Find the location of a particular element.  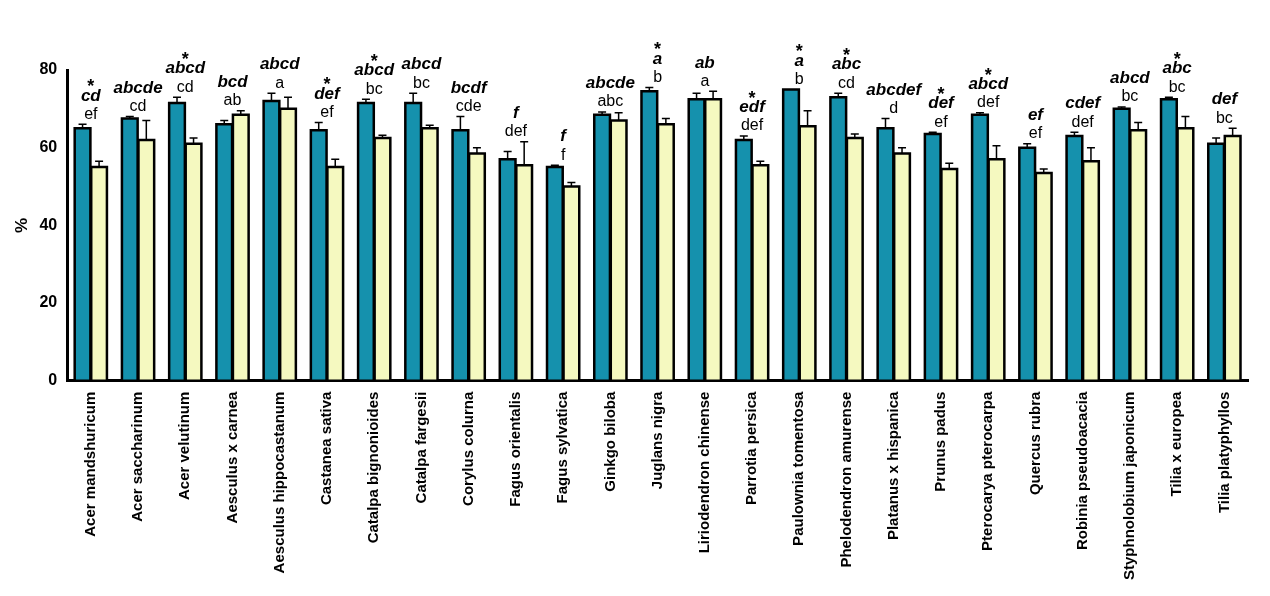

y-tick-label: 80 is located at coordinates (48, 69).